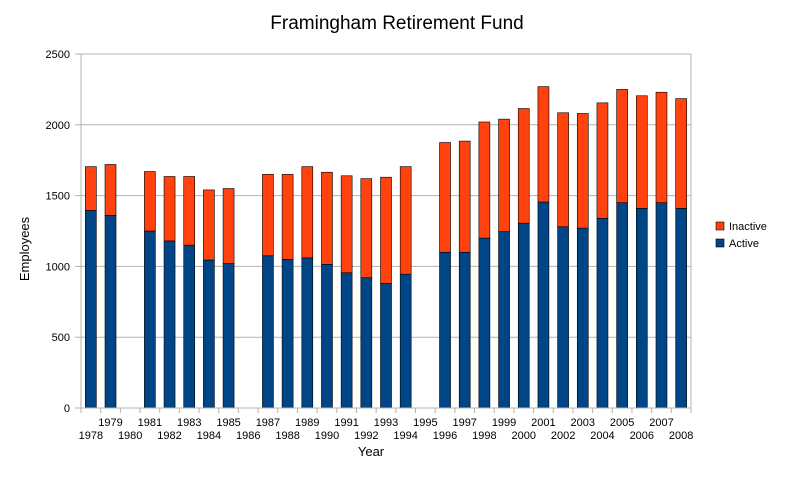  I want to click on x-tick-label: 2005, so click(622, 423).